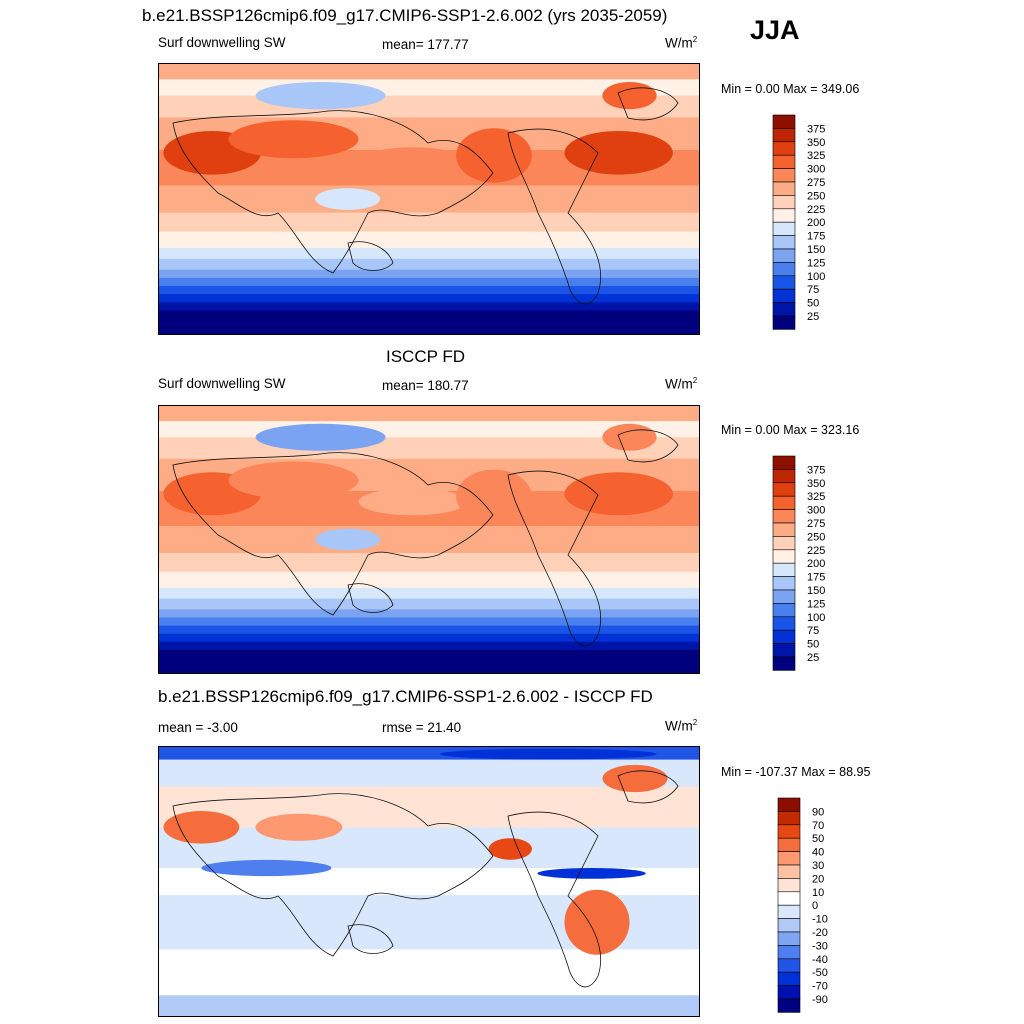 Image resolution: width=1024 pixels, height=1024 pixels. What do you see at coordinates (816, 237) in the screenshot?
I see `colorbar-tick-label: 175` at bounding box center [816, 237].